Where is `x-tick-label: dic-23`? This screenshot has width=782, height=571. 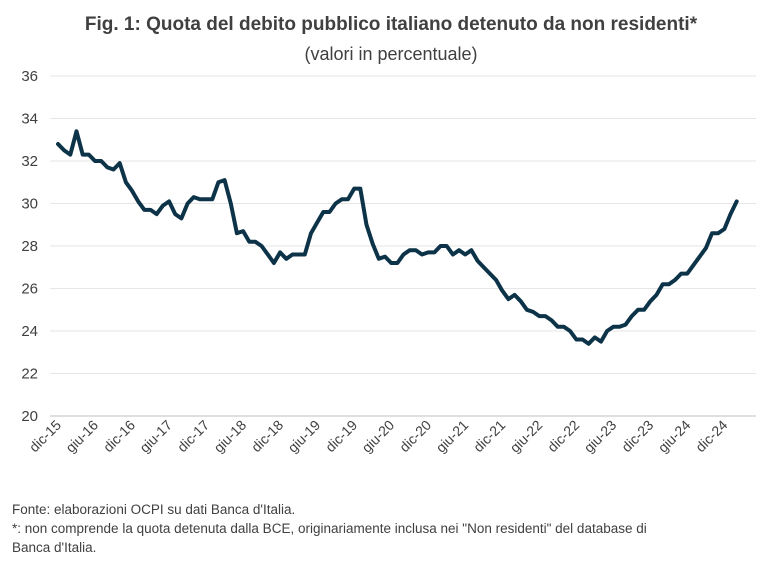 x-tick-label: dic-23 is located at coordinates (637, 436).